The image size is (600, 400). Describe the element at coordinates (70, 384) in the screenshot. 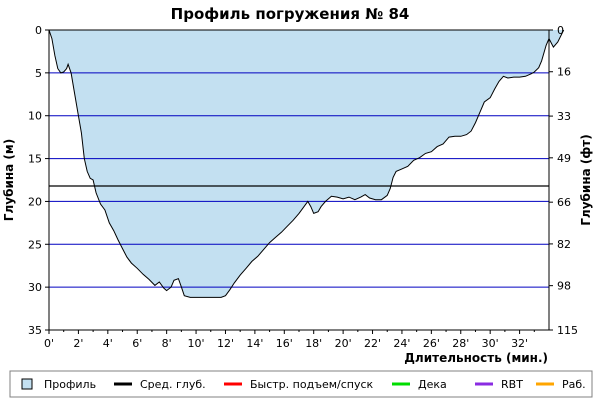

I see `legend-label: Профиль` at that location.